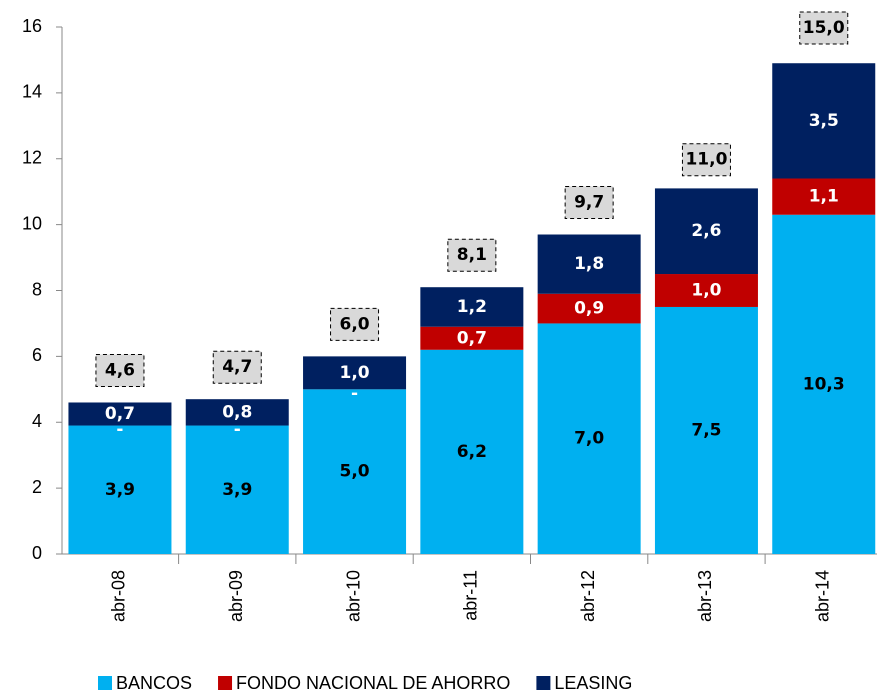 Image resolution: width=877 pixels, height=695 pixels. Describe the element at coordinates (32, 158) in the screenshot. I see `y-tick-label: 12` at that location.